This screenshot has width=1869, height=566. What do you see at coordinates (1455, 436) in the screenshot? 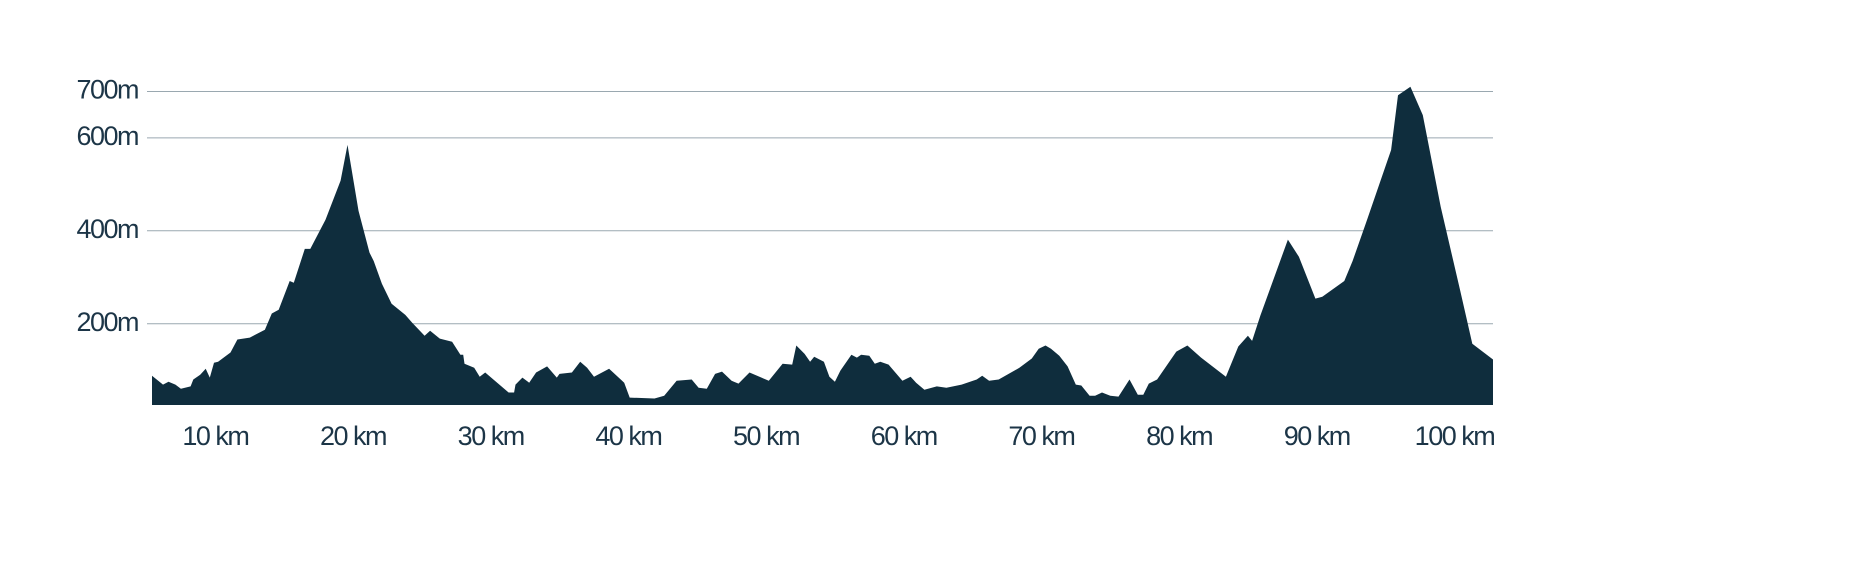
I see `x-tick-label: 100 km` at bounding box center [1455, 436].